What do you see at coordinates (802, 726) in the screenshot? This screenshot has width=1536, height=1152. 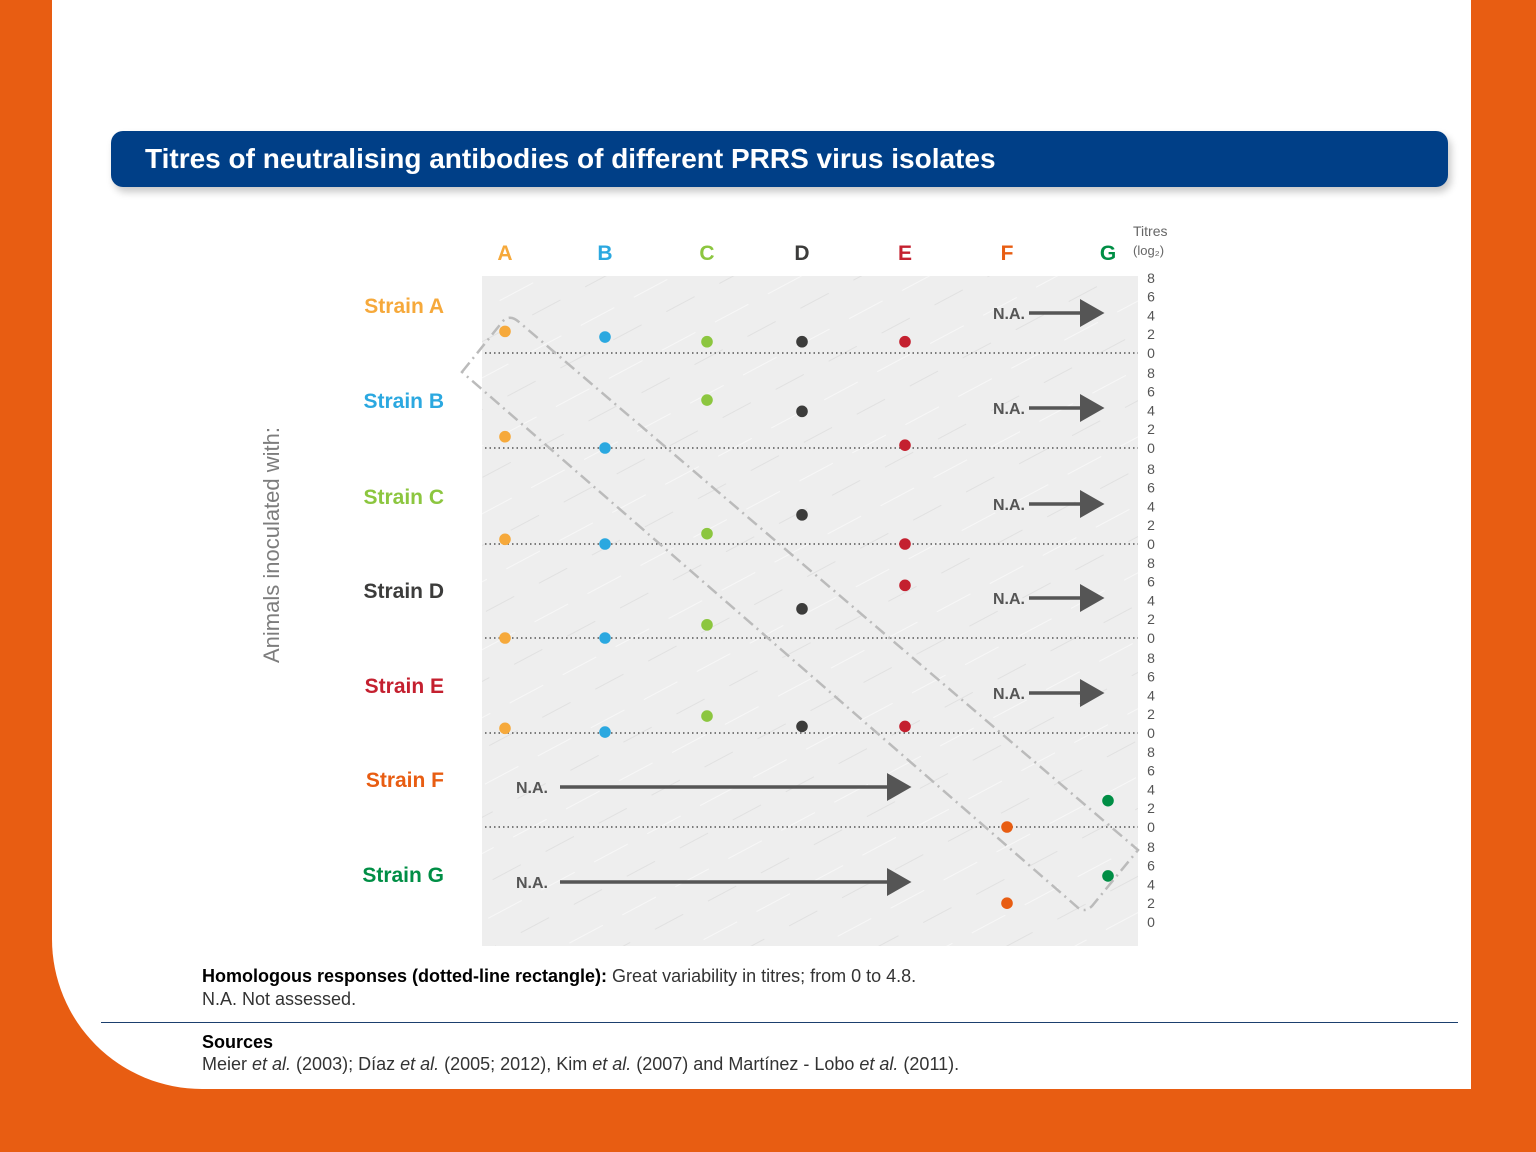 I see `point-e-d` at bounding box center [802, 726].